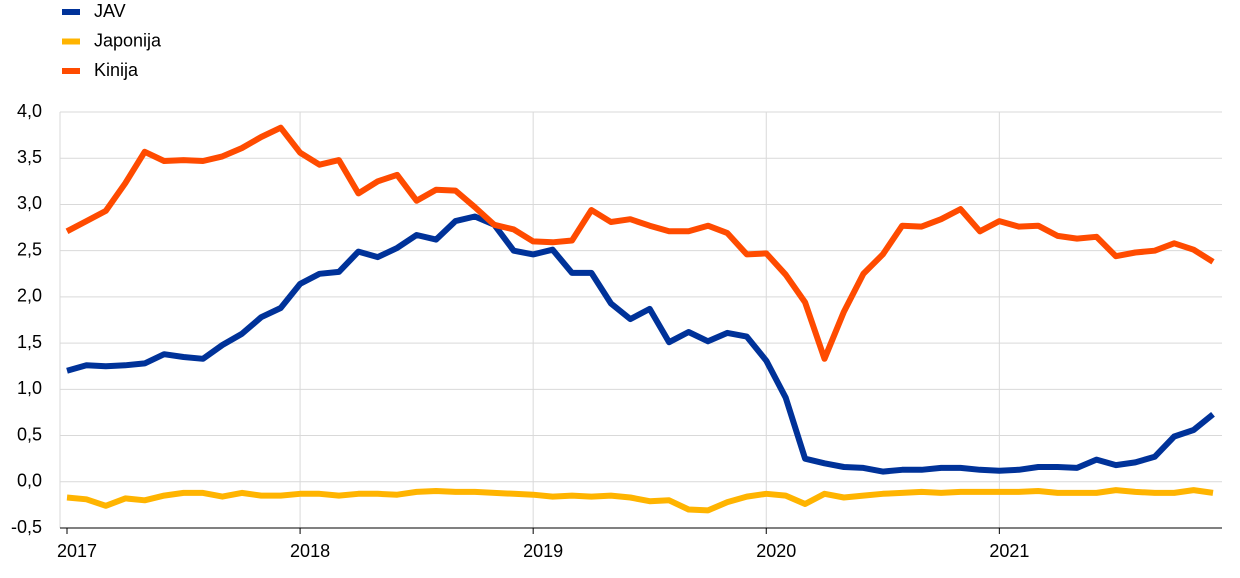 This screenshot has height=578, width=1240. What do you see at coordinates (1009, 551) in the screenshot?
I see `x-tick-label: 2021` at bounding box center [1009, 551].